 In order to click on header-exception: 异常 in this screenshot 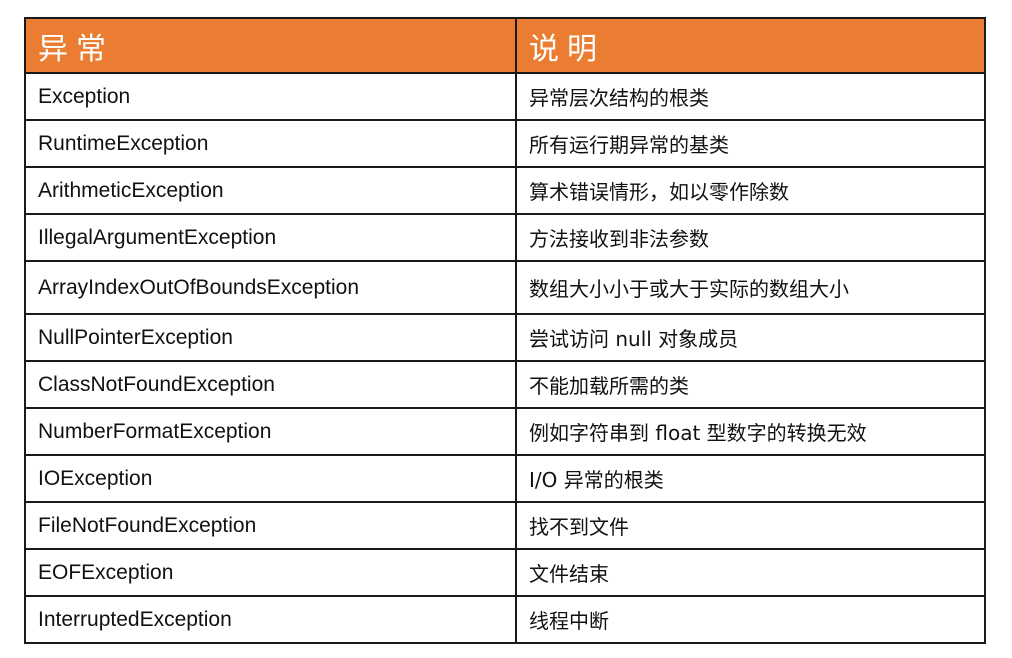, I will do `click(270, 45)`.